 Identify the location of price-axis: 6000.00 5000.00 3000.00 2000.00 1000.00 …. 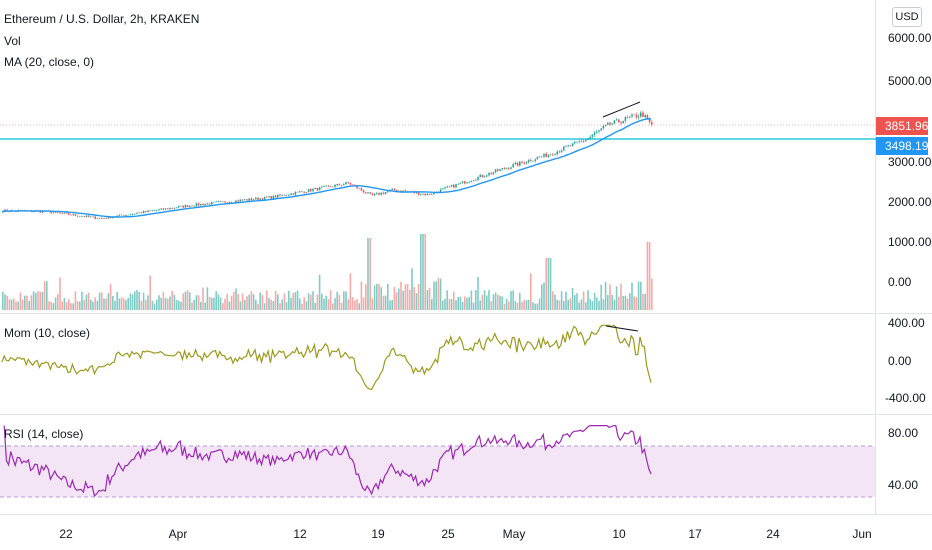
(908, 261).